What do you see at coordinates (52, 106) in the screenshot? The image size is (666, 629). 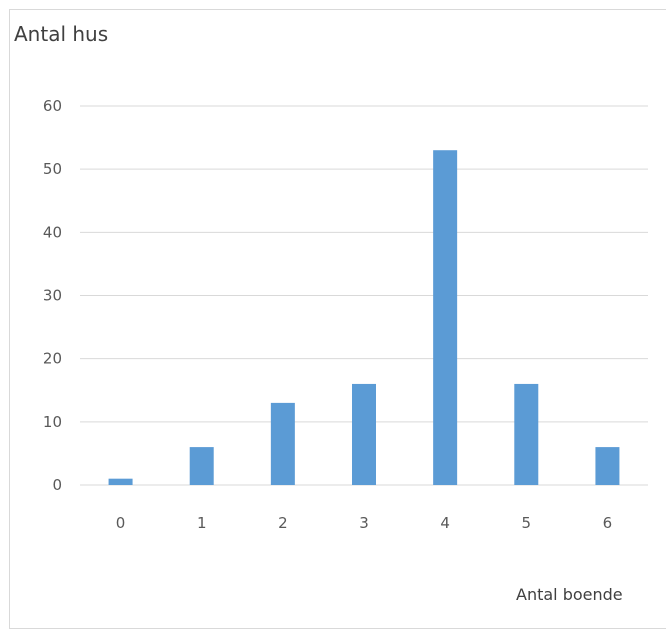 I see `y-tick-label: 60` at bounding box center [52, 106].